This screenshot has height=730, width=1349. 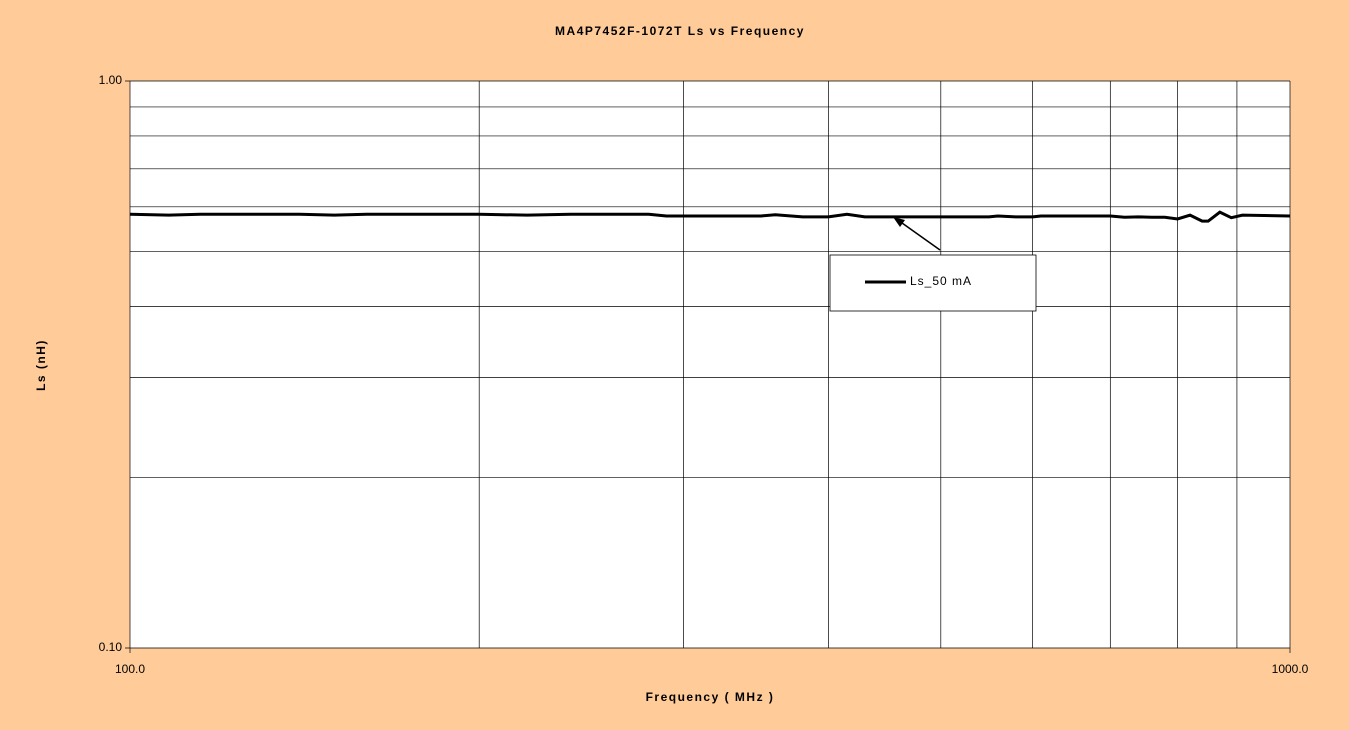 I want to click on legend-label: Ls_50 mA, so click(x=941, y=281).